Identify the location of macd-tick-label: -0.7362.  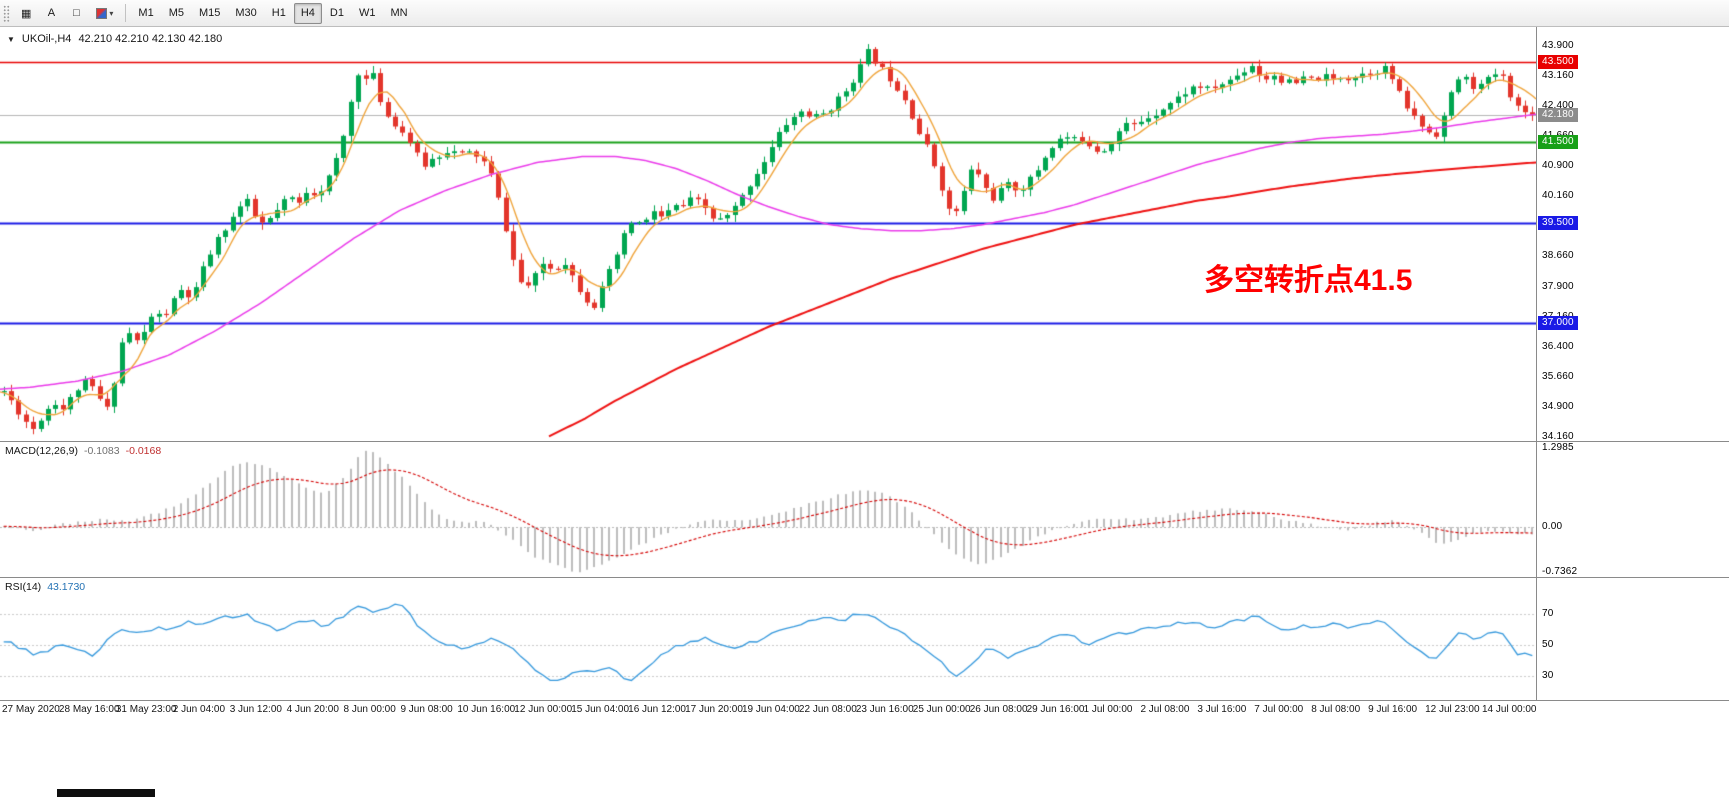
(1560, 571).